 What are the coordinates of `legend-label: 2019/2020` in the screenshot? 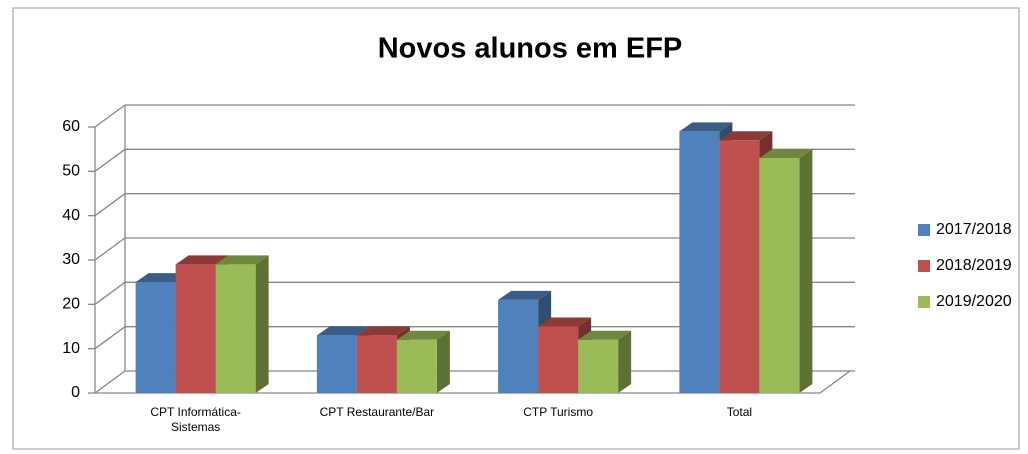 It's located at (974, 301).